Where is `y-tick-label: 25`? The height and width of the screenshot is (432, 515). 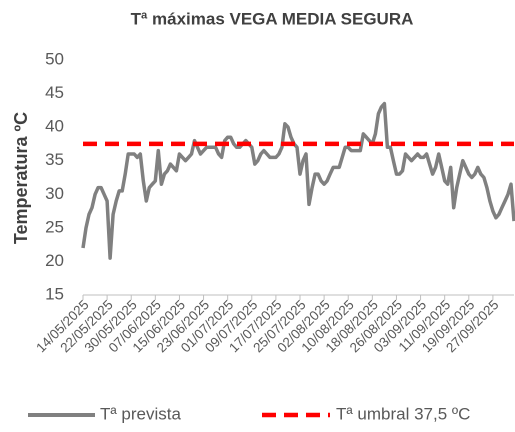
y-tick-label: 25 is located at coordinates (54, 226).